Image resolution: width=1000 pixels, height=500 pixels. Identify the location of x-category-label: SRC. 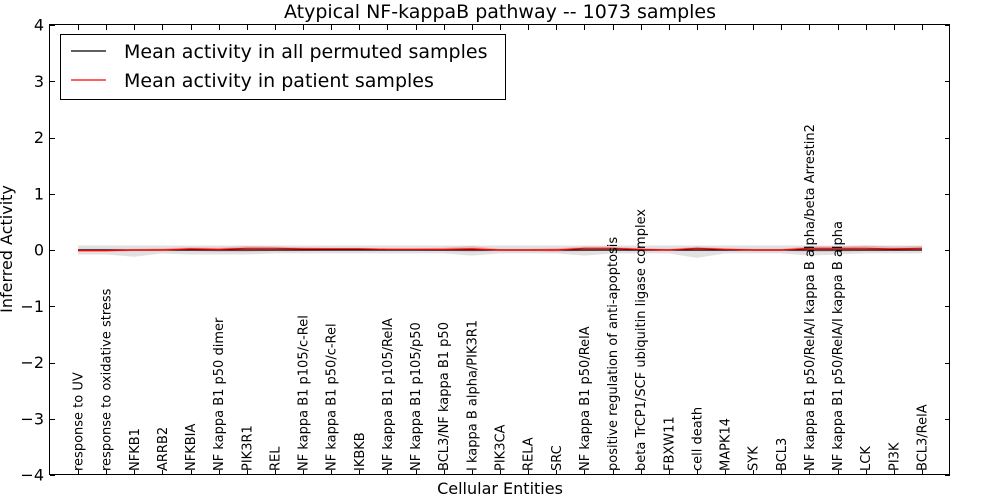
(557, 458).